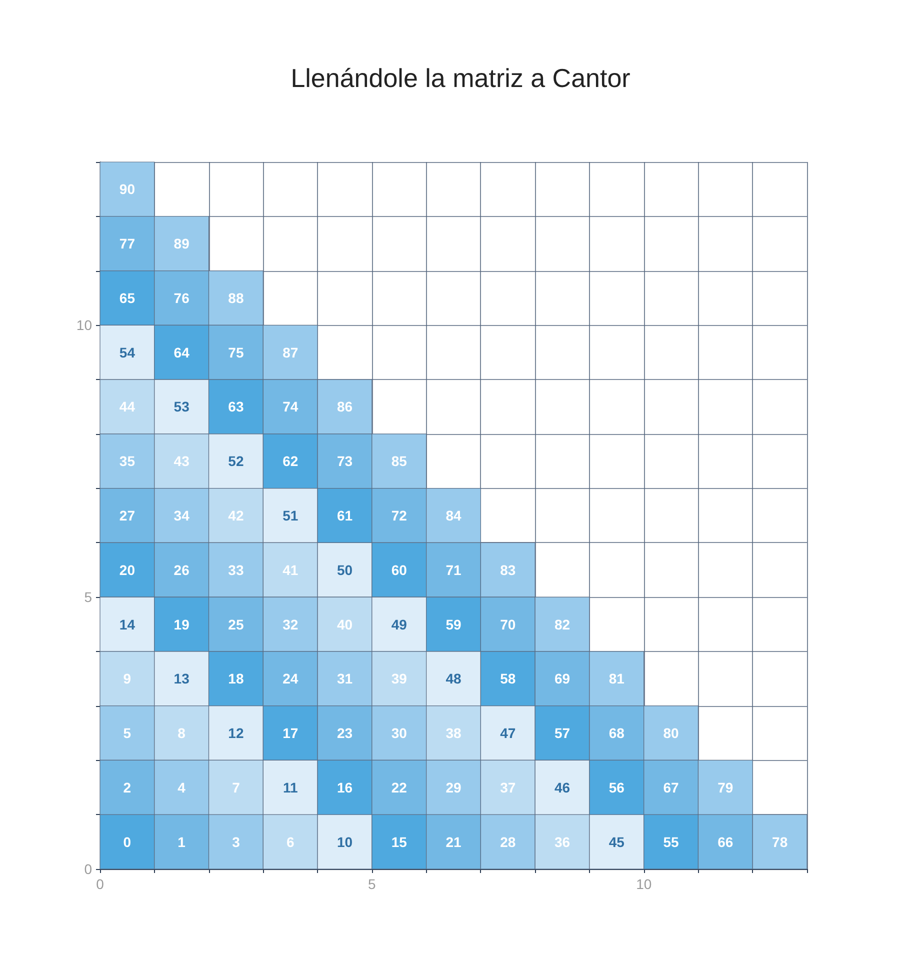  I want to click on data-label: 73, so click(344, 461).